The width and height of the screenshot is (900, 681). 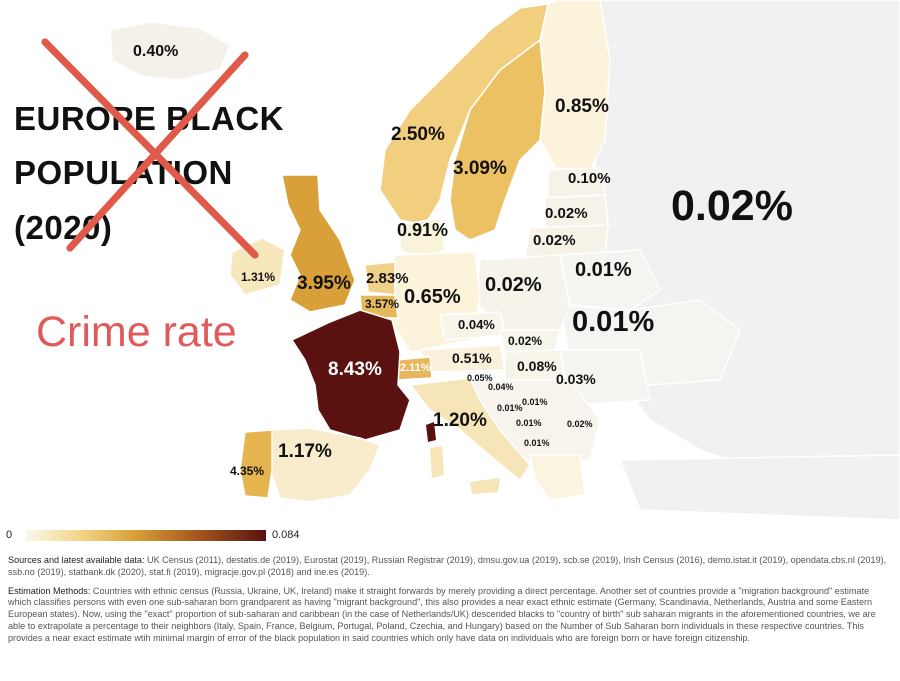 I want to click on country-sweden, so click(x=497, y=139).